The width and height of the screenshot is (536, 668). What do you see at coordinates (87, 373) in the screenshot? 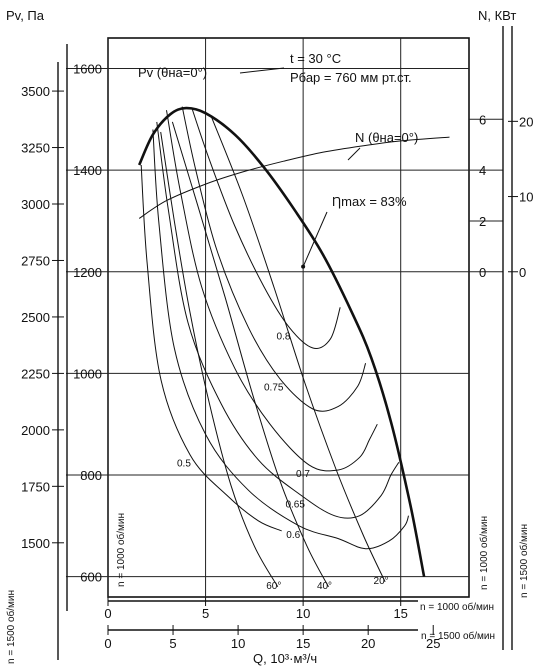
I see `pv1000-tick-label: 1000` at bounding box center [87, 373].